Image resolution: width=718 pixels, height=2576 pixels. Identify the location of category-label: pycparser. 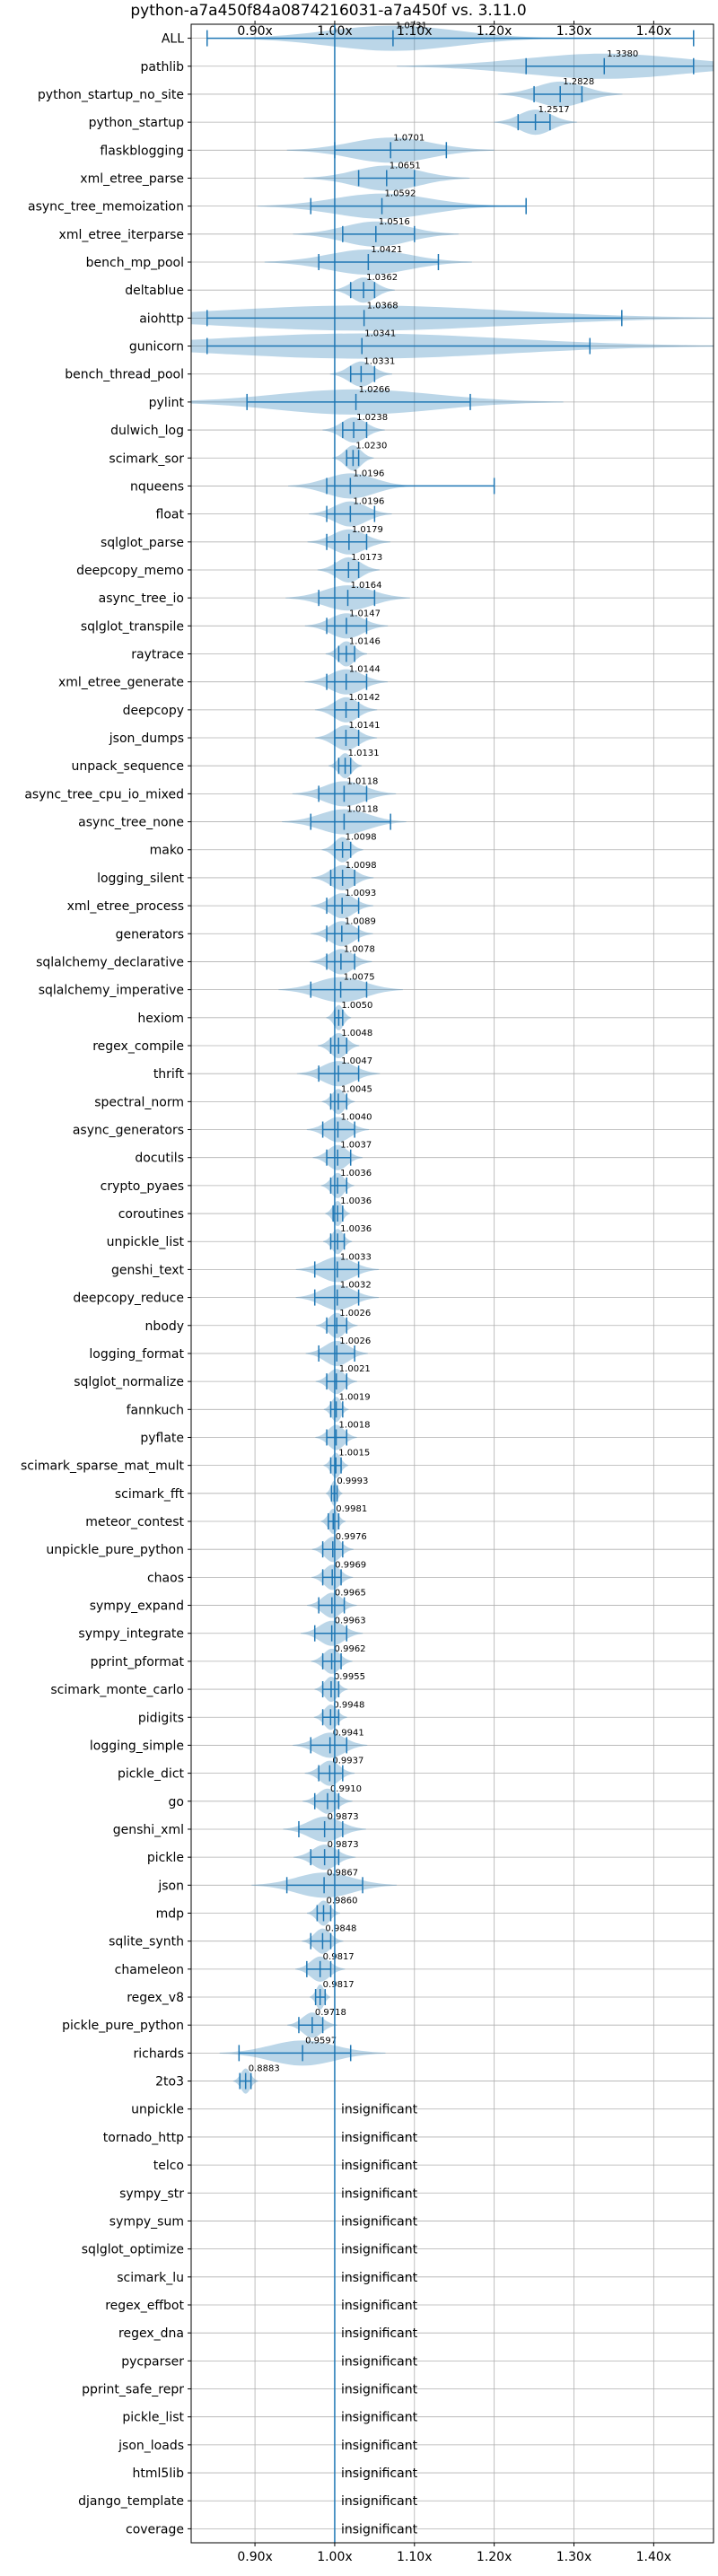
(152, 2361).